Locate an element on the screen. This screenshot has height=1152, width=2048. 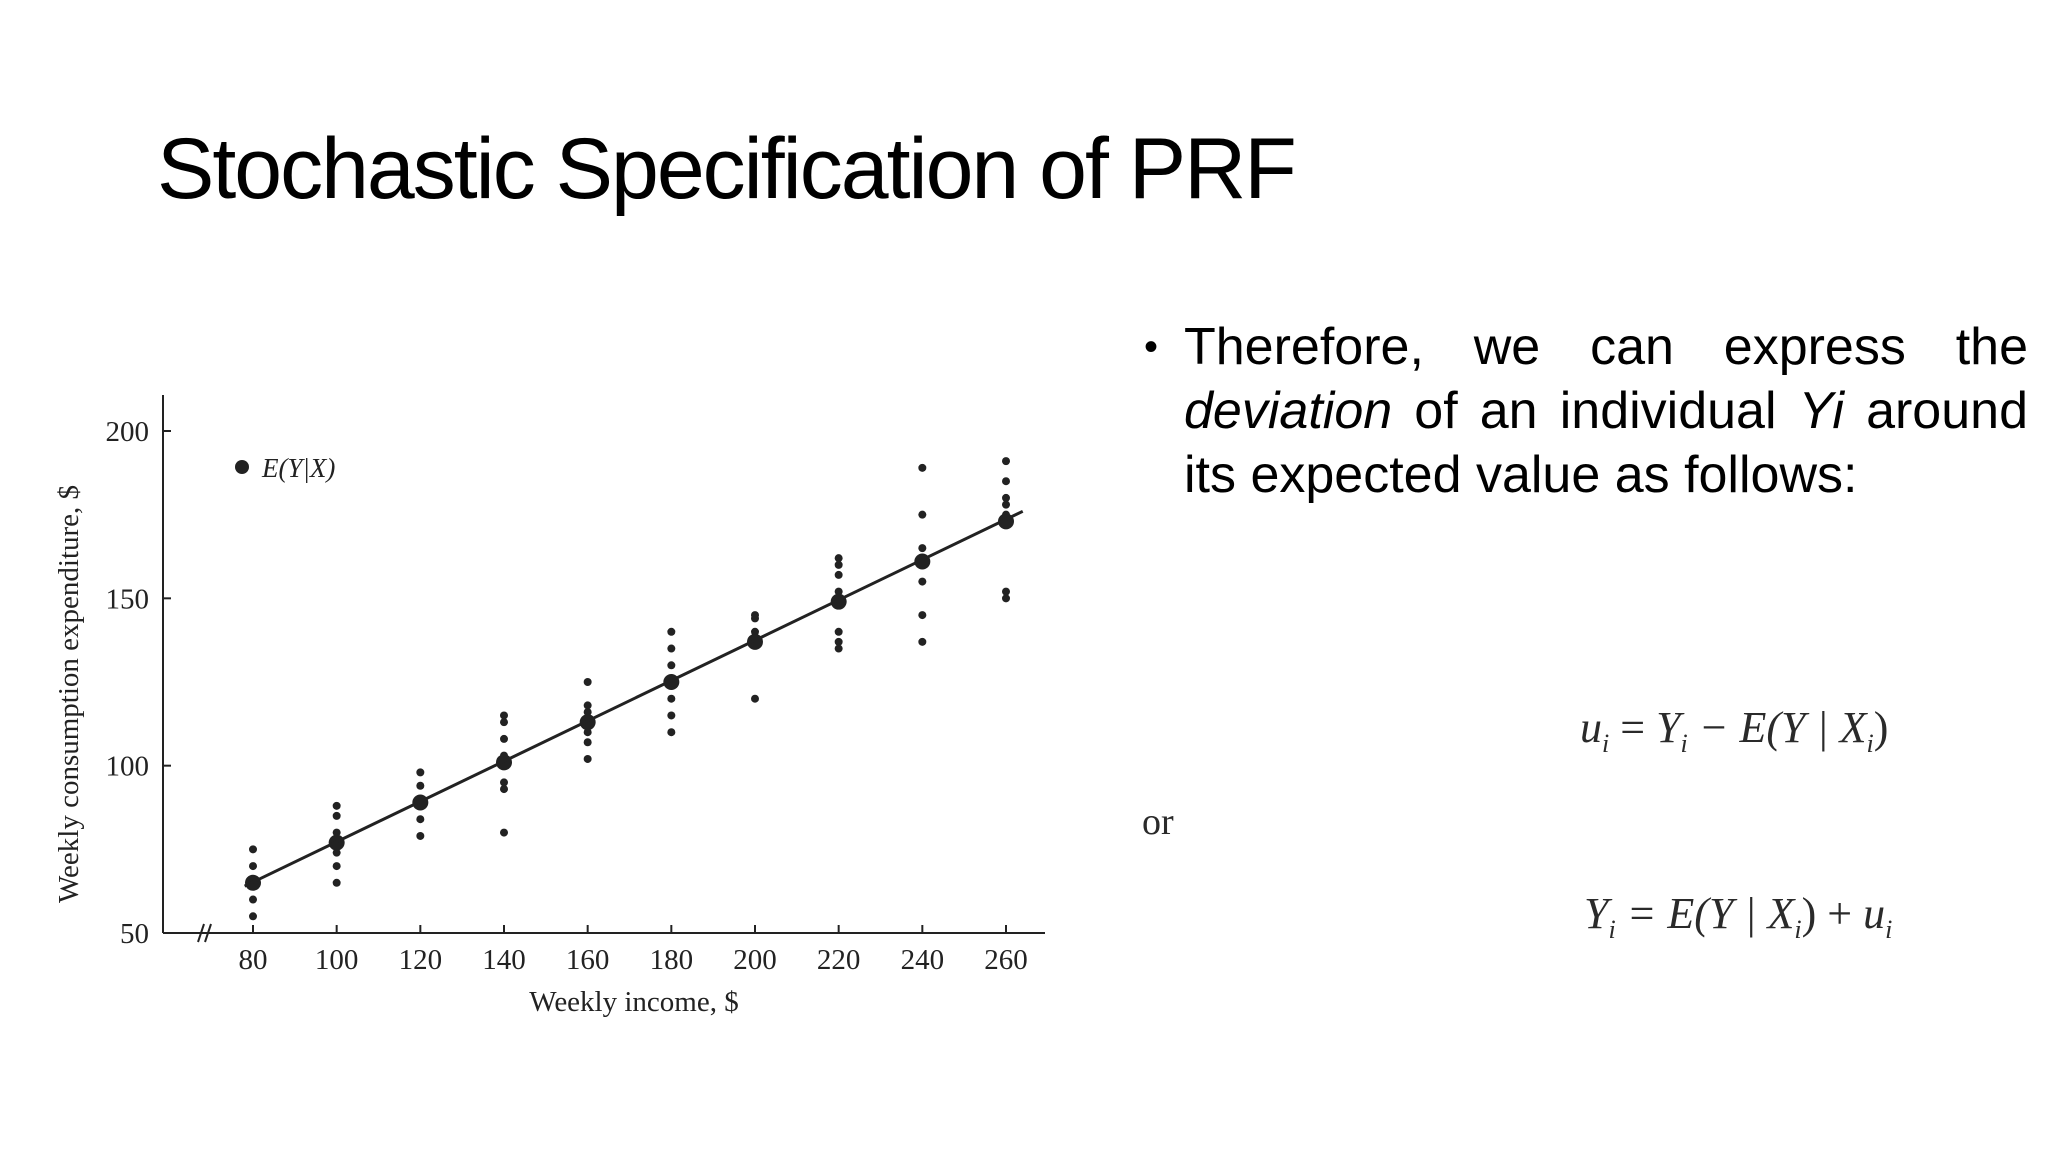
x-tick-label: 160 is located at coordinates (588, 960).